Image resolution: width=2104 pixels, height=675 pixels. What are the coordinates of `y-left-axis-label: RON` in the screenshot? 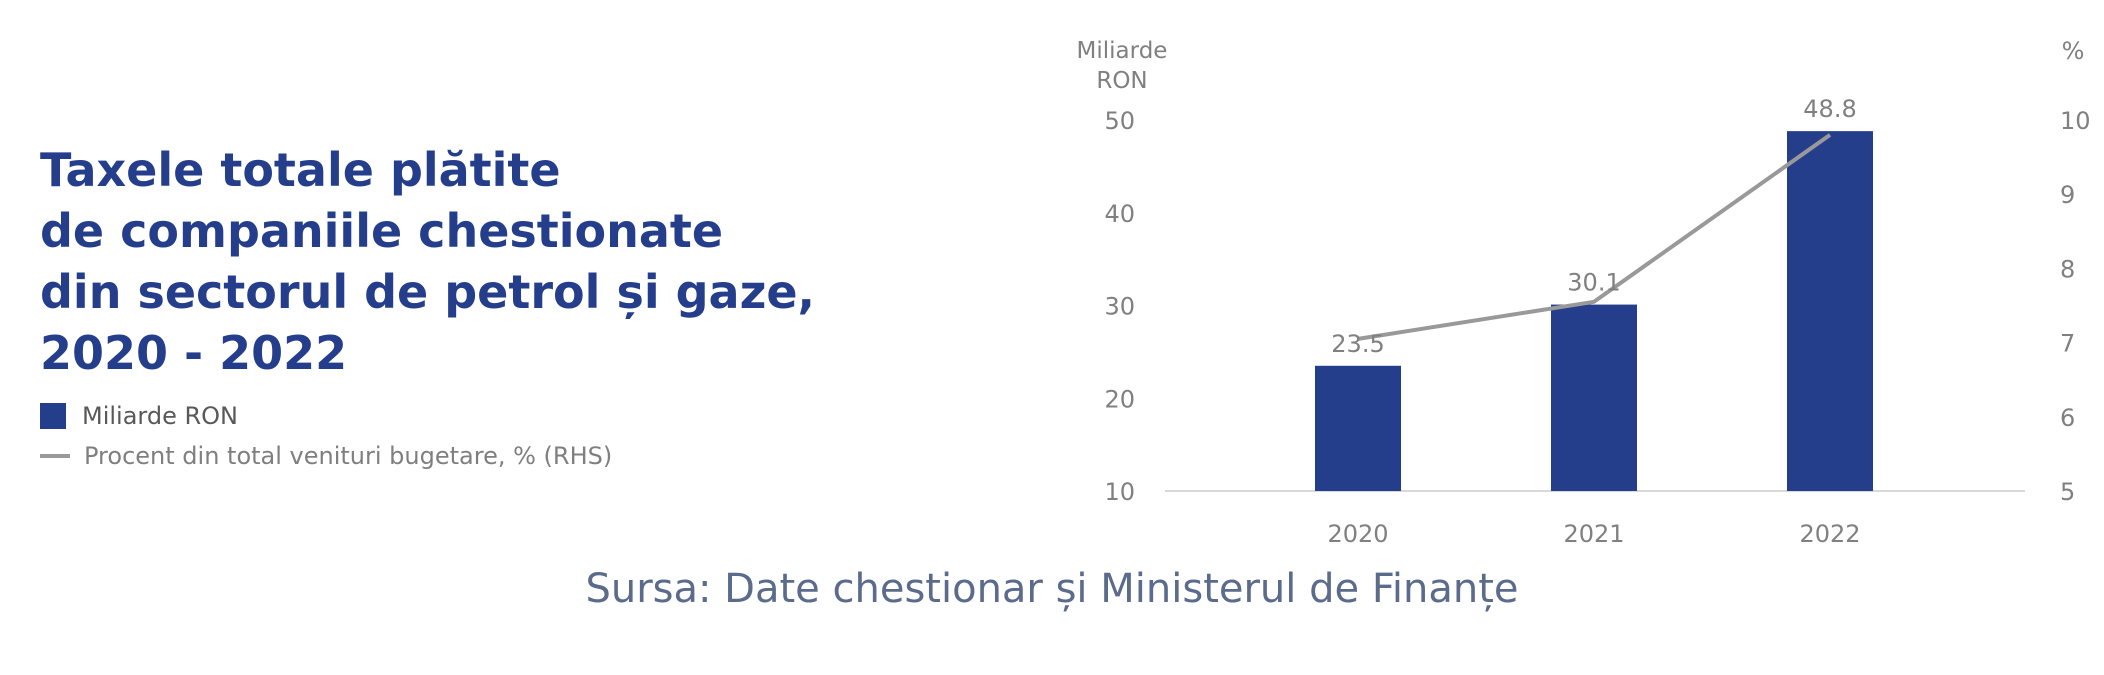 It's located at (1121, 81).